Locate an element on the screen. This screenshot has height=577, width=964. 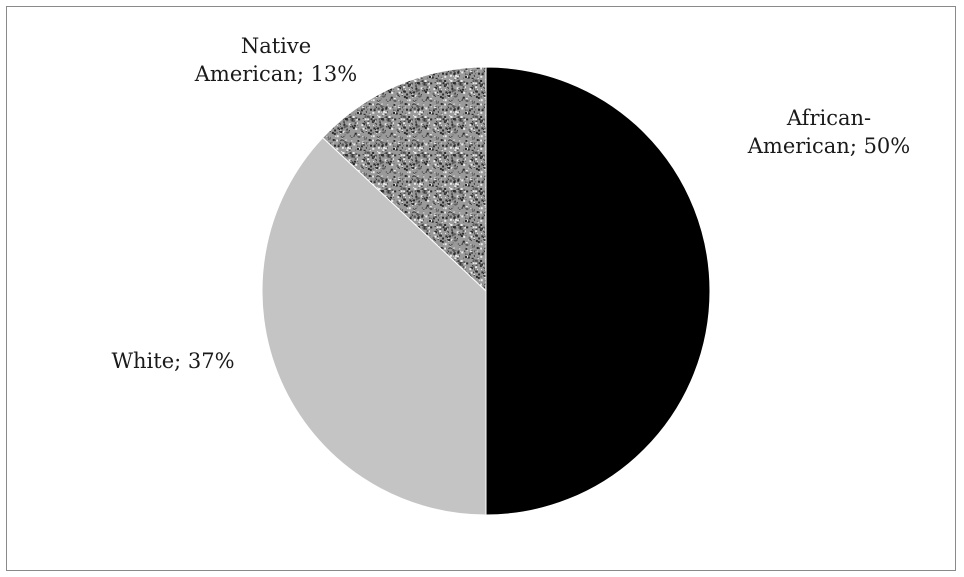
pie-label-white: White; 37% is located at coordinates (172, 361).